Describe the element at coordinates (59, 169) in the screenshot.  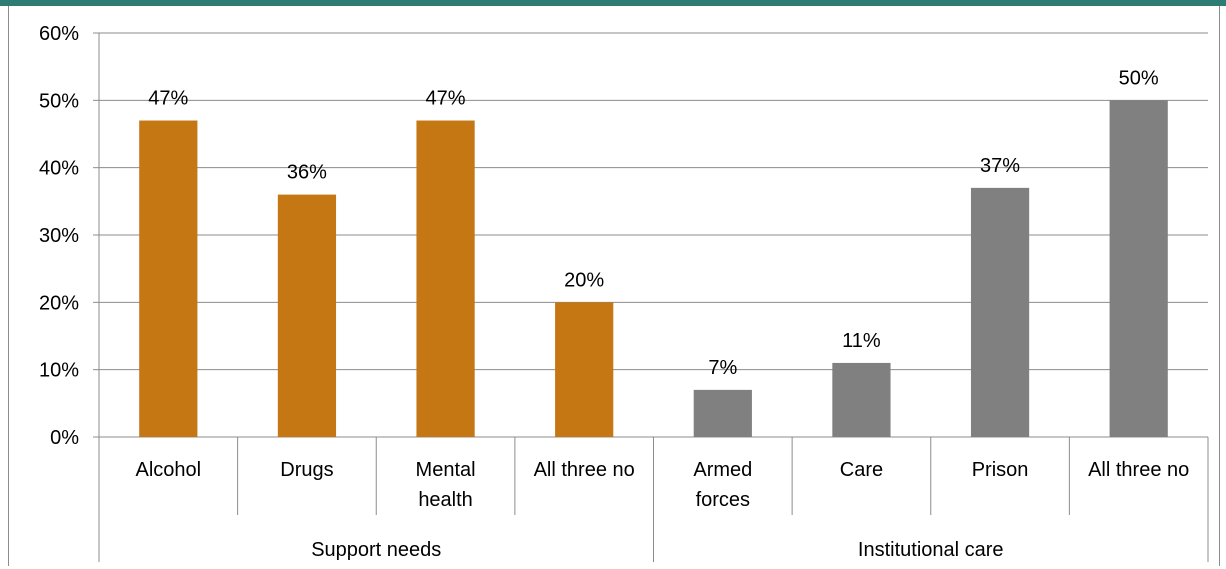
I see `y-tick-label: 40%` at that location.